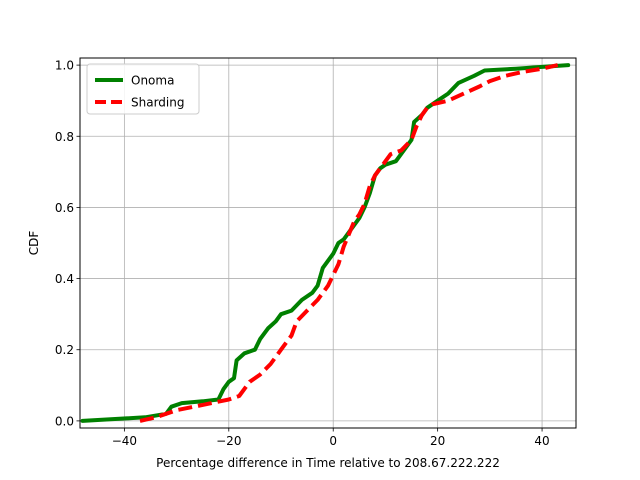 This screenshot has width=640, height=480. What do you see at coordinates (64, 137) in the screenshot?
I see `y-tick-label: 0.8` at bounding box center [64, 137].